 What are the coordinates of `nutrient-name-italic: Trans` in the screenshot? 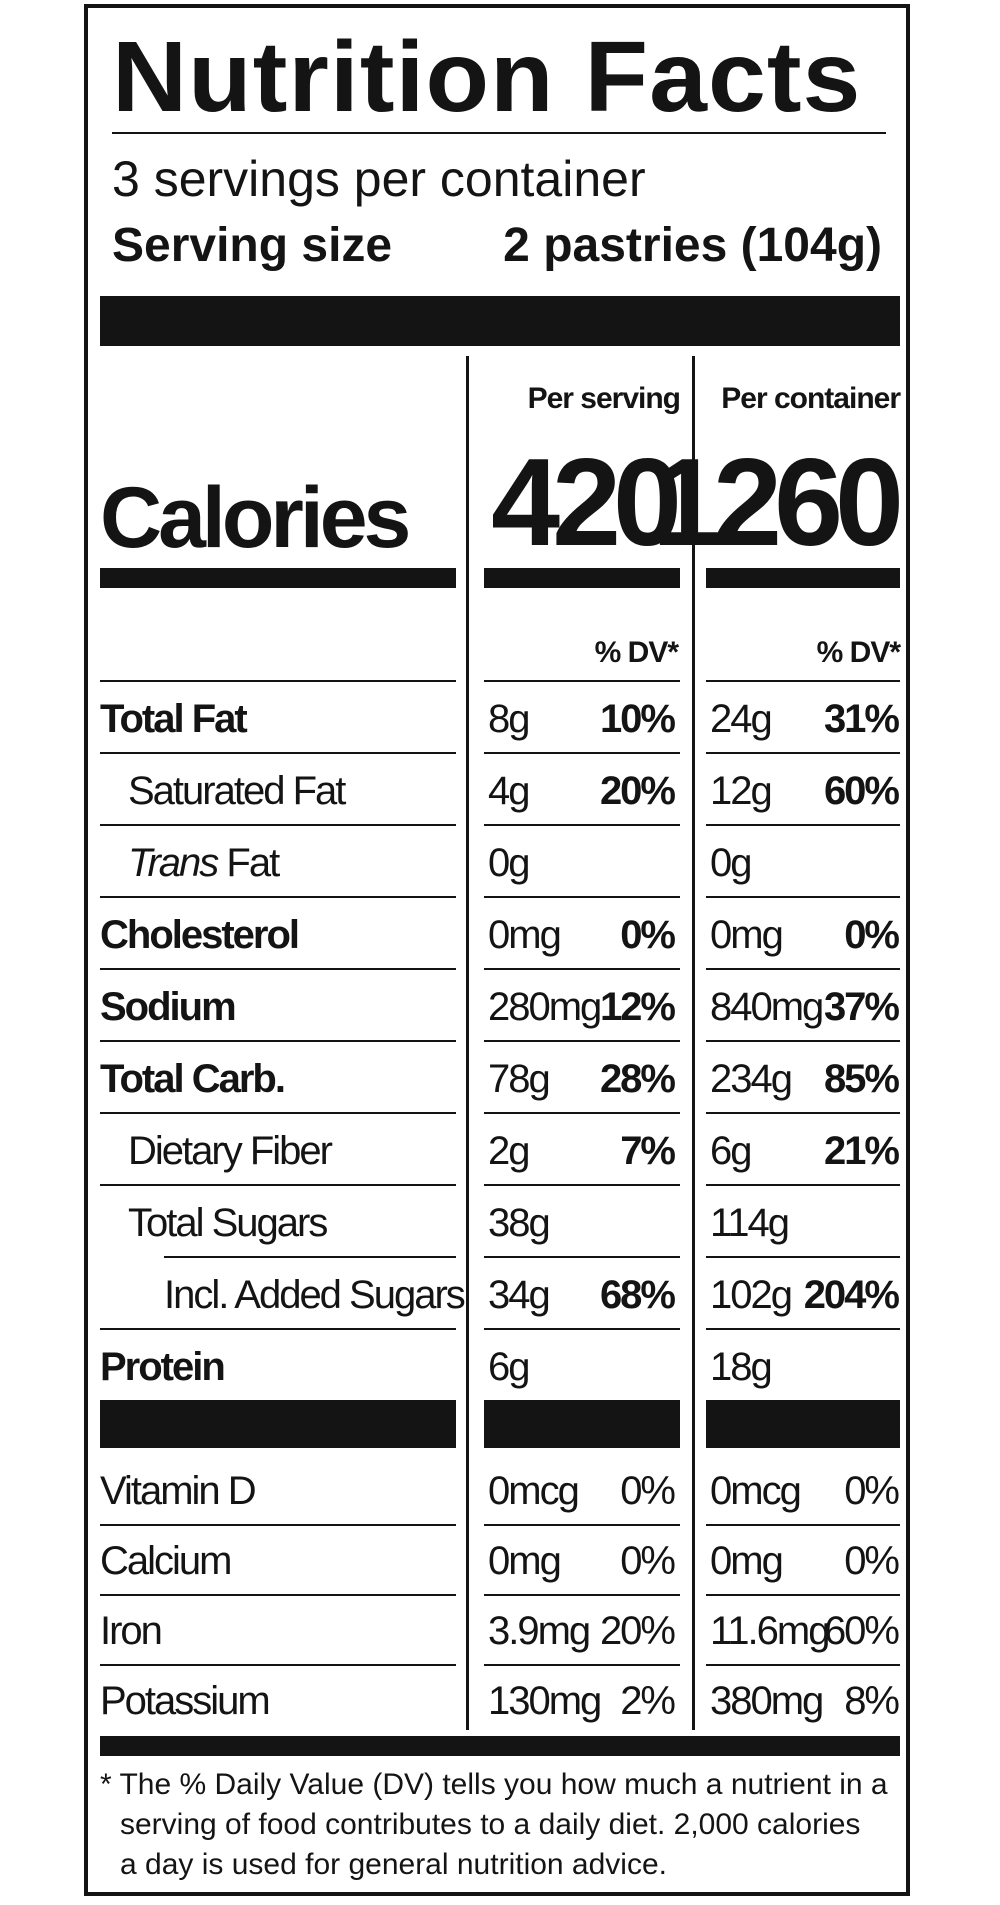 It's located at (173, 863).